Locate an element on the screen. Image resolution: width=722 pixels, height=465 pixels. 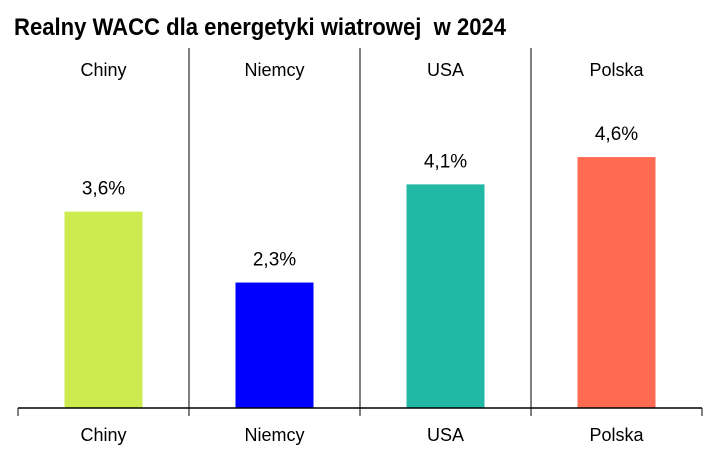
header-category-label: Chiny is located at coordinates (103, 70).